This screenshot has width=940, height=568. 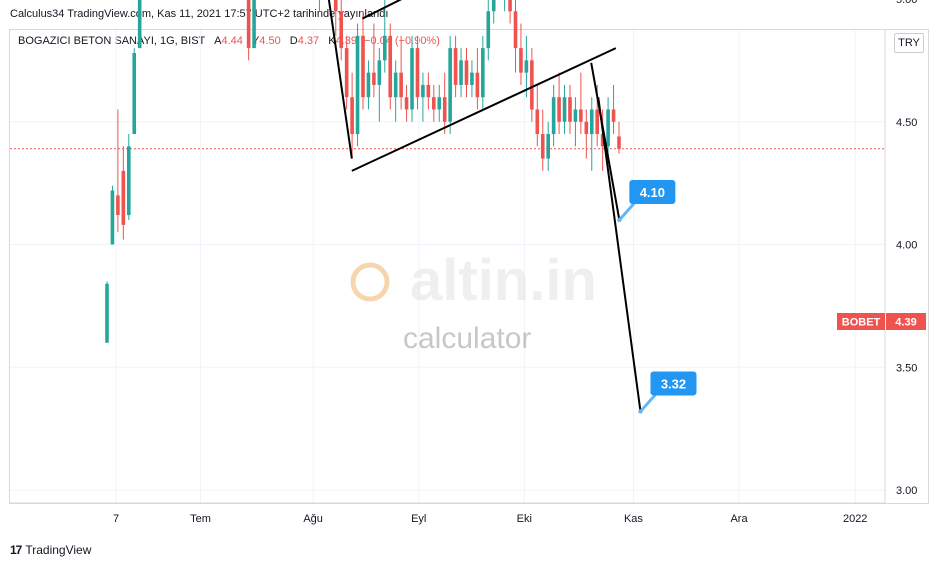 What do you see at coordinates (370, 282) in the screenshot?
I see `watermark-logo-icon` at bounding box center [370, 282].